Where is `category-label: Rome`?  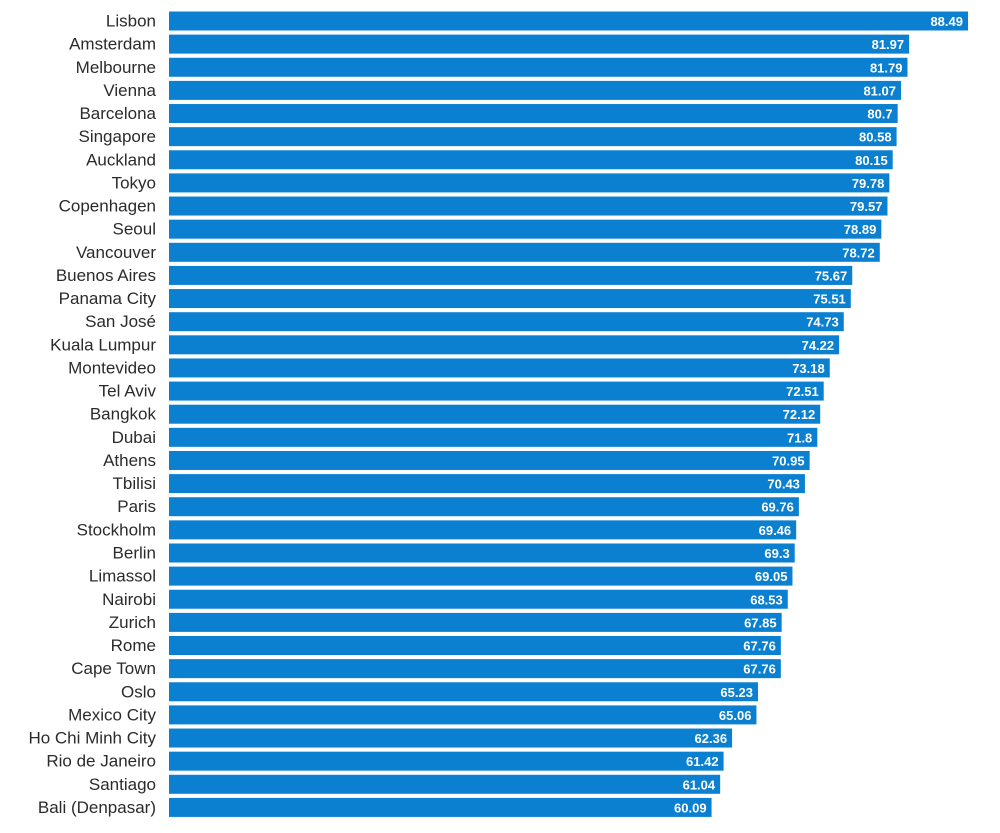 category-label: Rome is located at coordinates (133, 645).